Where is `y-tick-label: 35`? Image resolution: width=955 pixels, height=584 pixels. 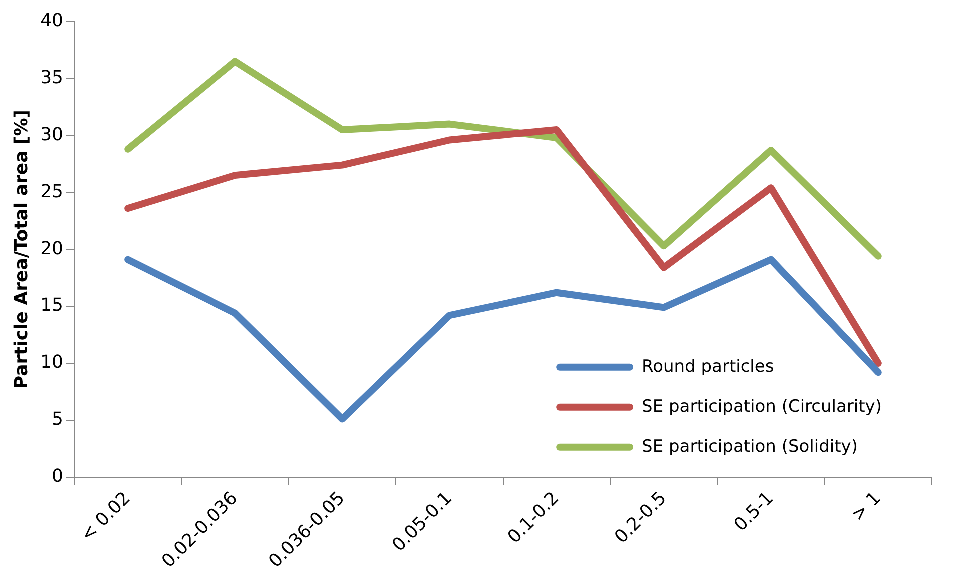 y-tick-label: 35 is located at coordinates (52, 77).